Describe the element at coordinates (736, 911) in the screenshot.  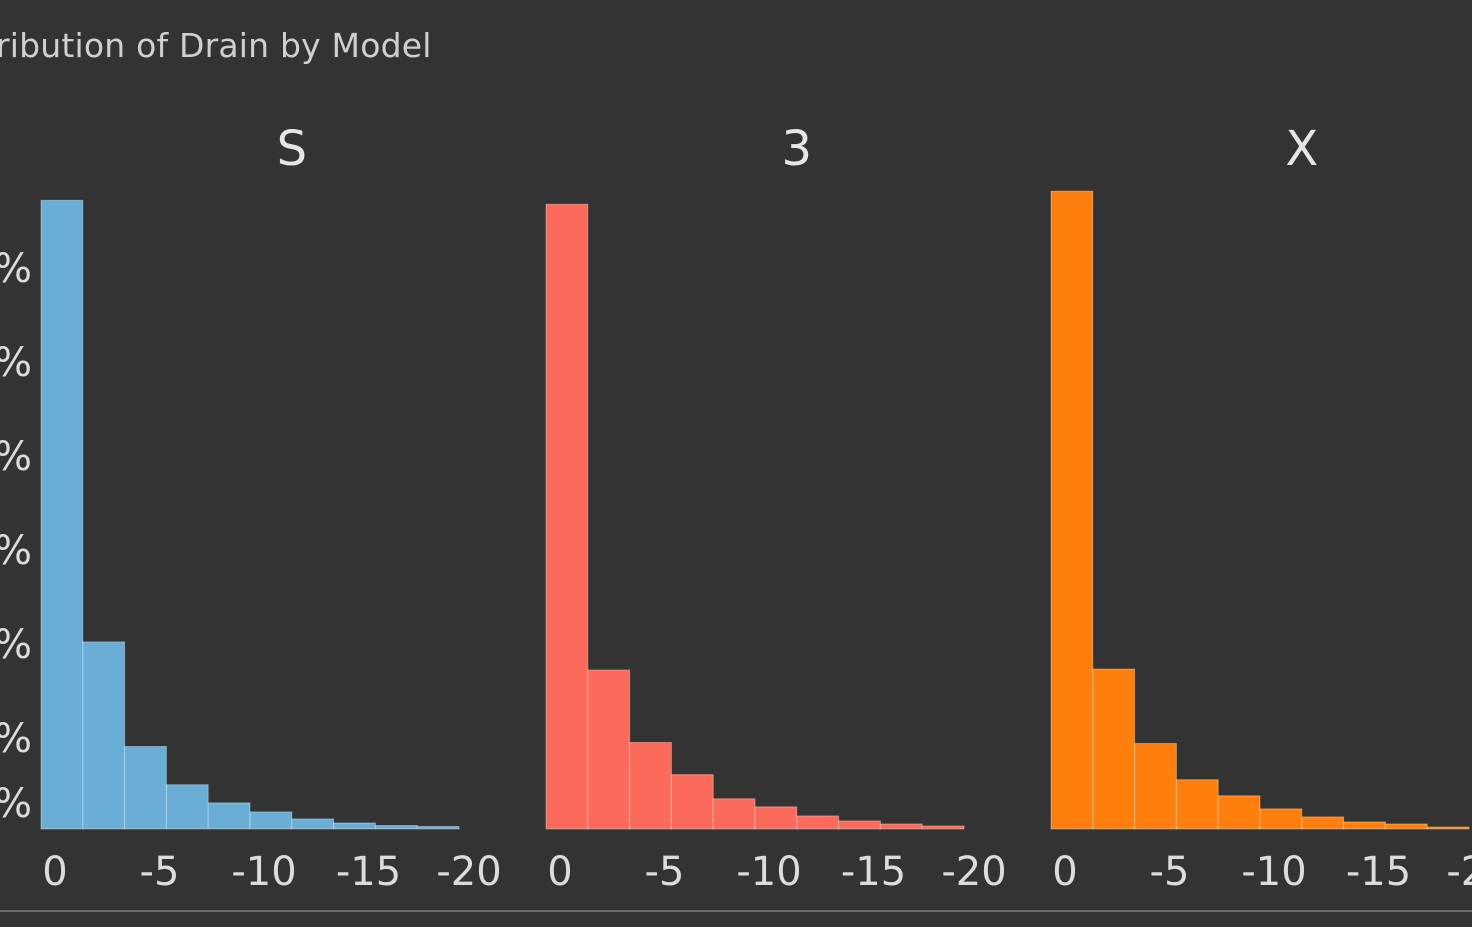
I see `bottom-divider` at that location.